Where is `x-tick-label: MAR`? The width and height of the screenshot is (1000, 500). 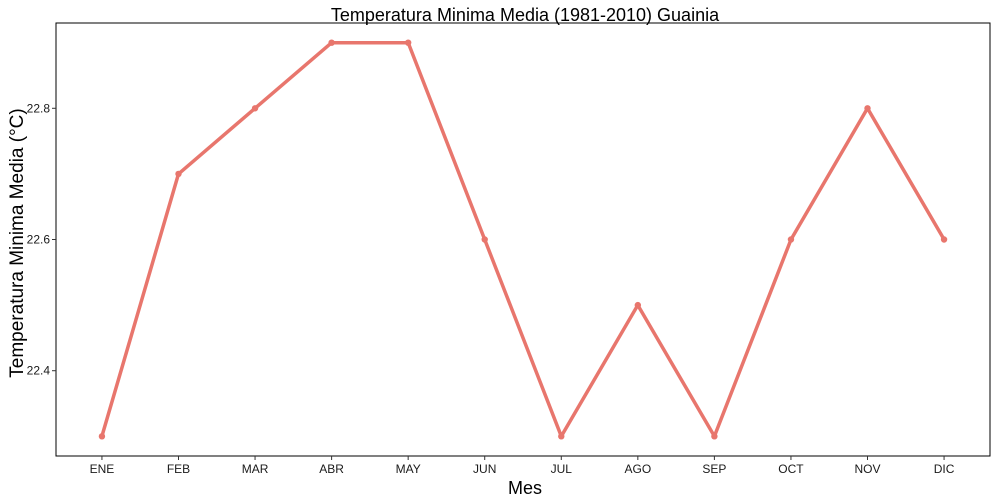
x-tick-label: MAR is located at coordinates (255, 469).